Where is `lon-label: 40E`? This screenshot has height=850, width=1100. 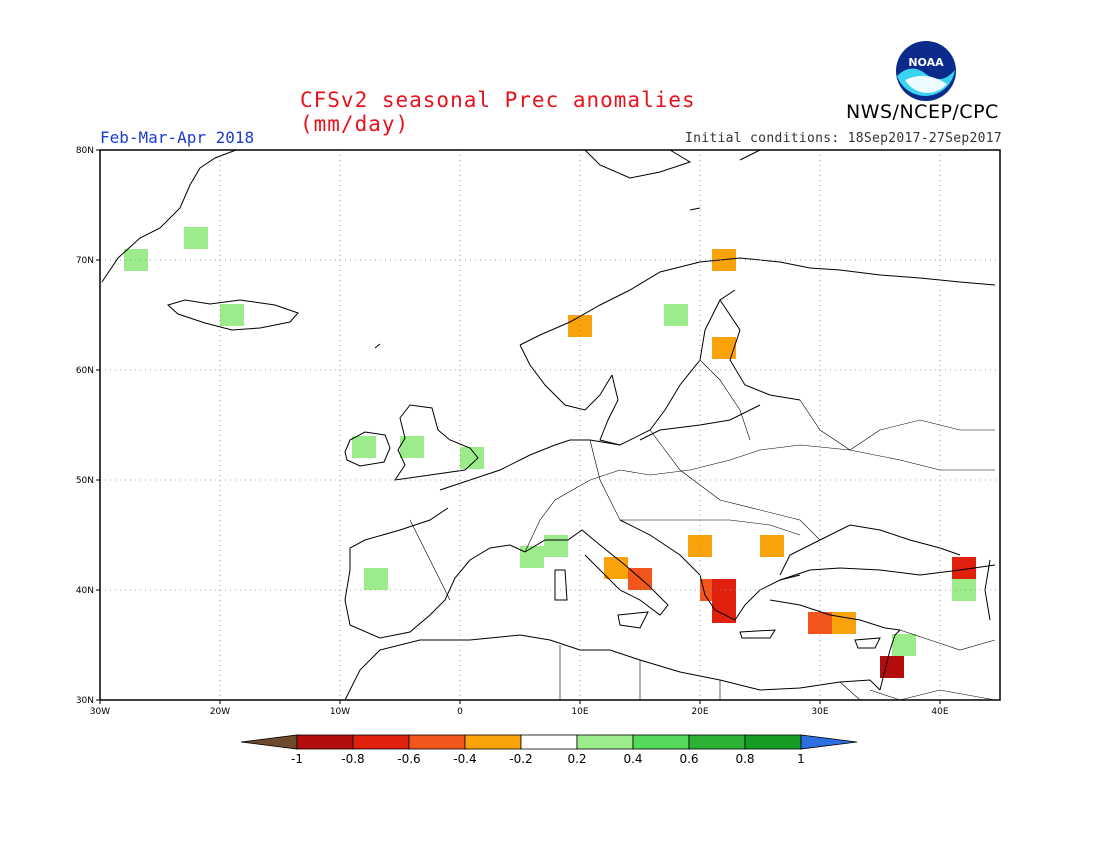
lon-label: 40E is located at coordinates (939, 712).